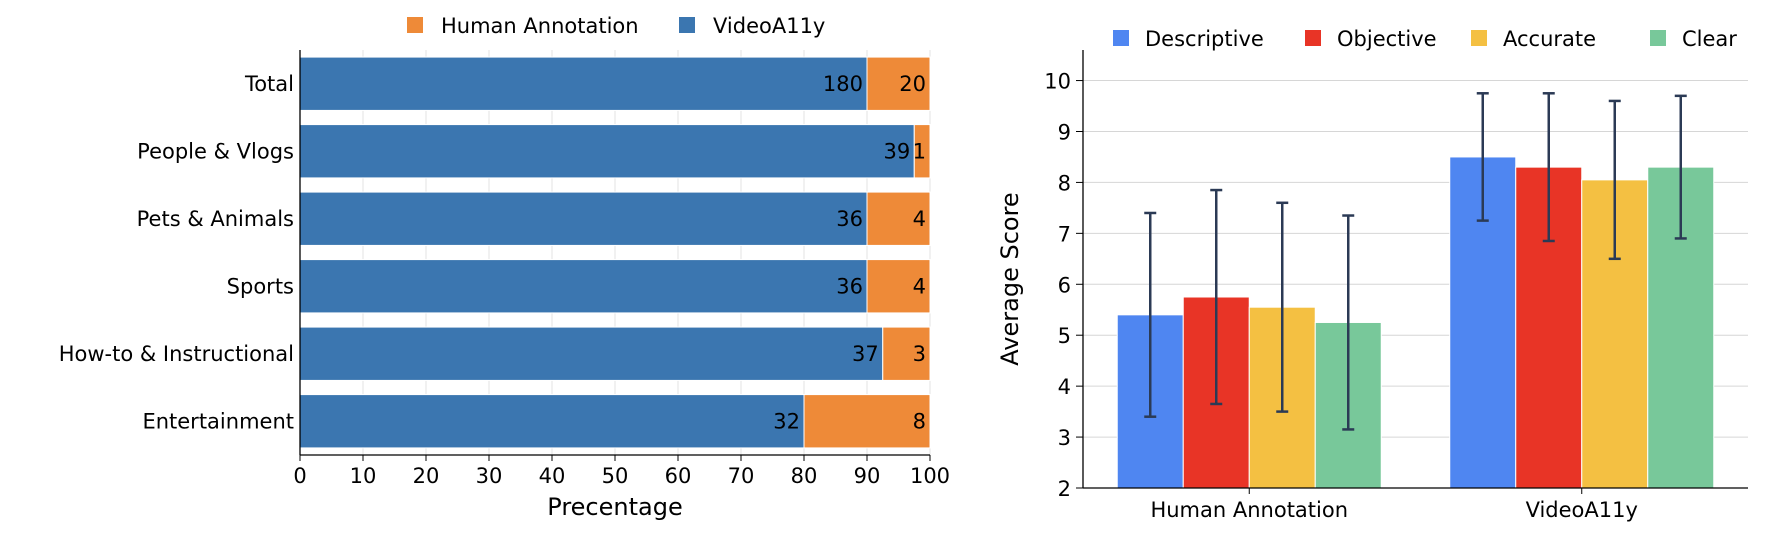 The height and width of the screenshot is (540, 1792). What do you see at coordinates (930, 476) in the screenshot?
I see `x-tick-label: 100` at bounding box center [930, 476].